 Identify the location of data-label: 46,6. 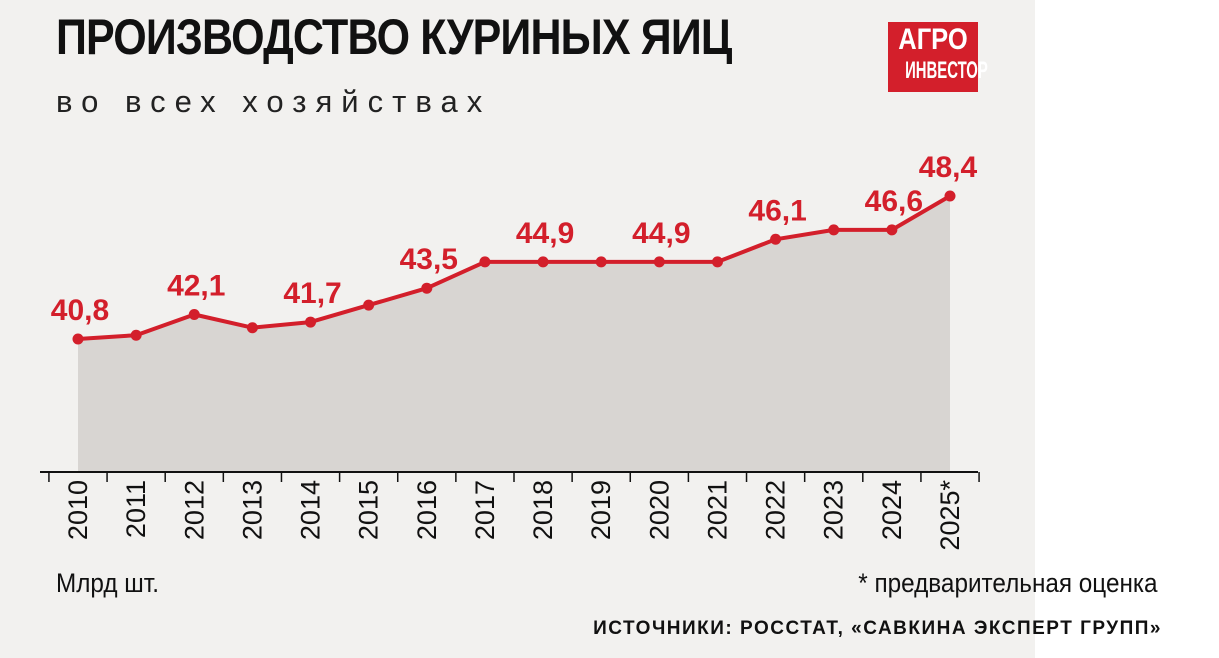
(894, 201).